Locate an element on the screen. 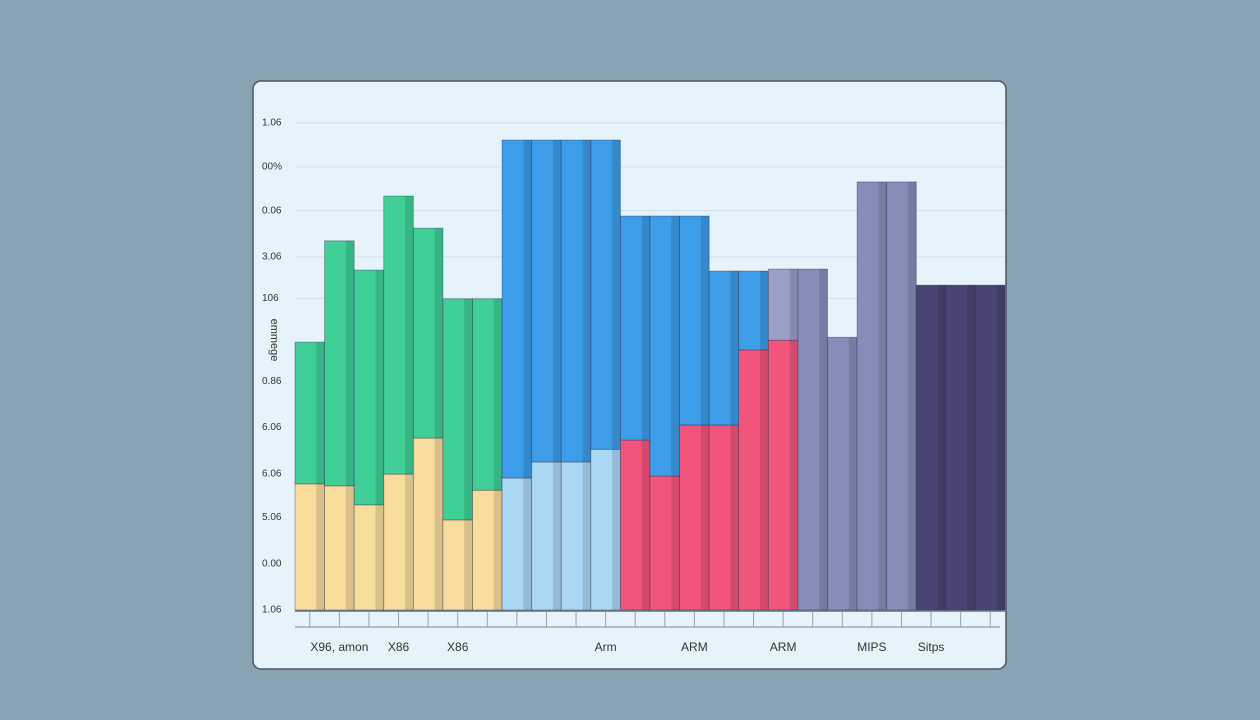 The image size is (1260, 720). y-tick-label: 0.06 is located at coordinates (272, 210).